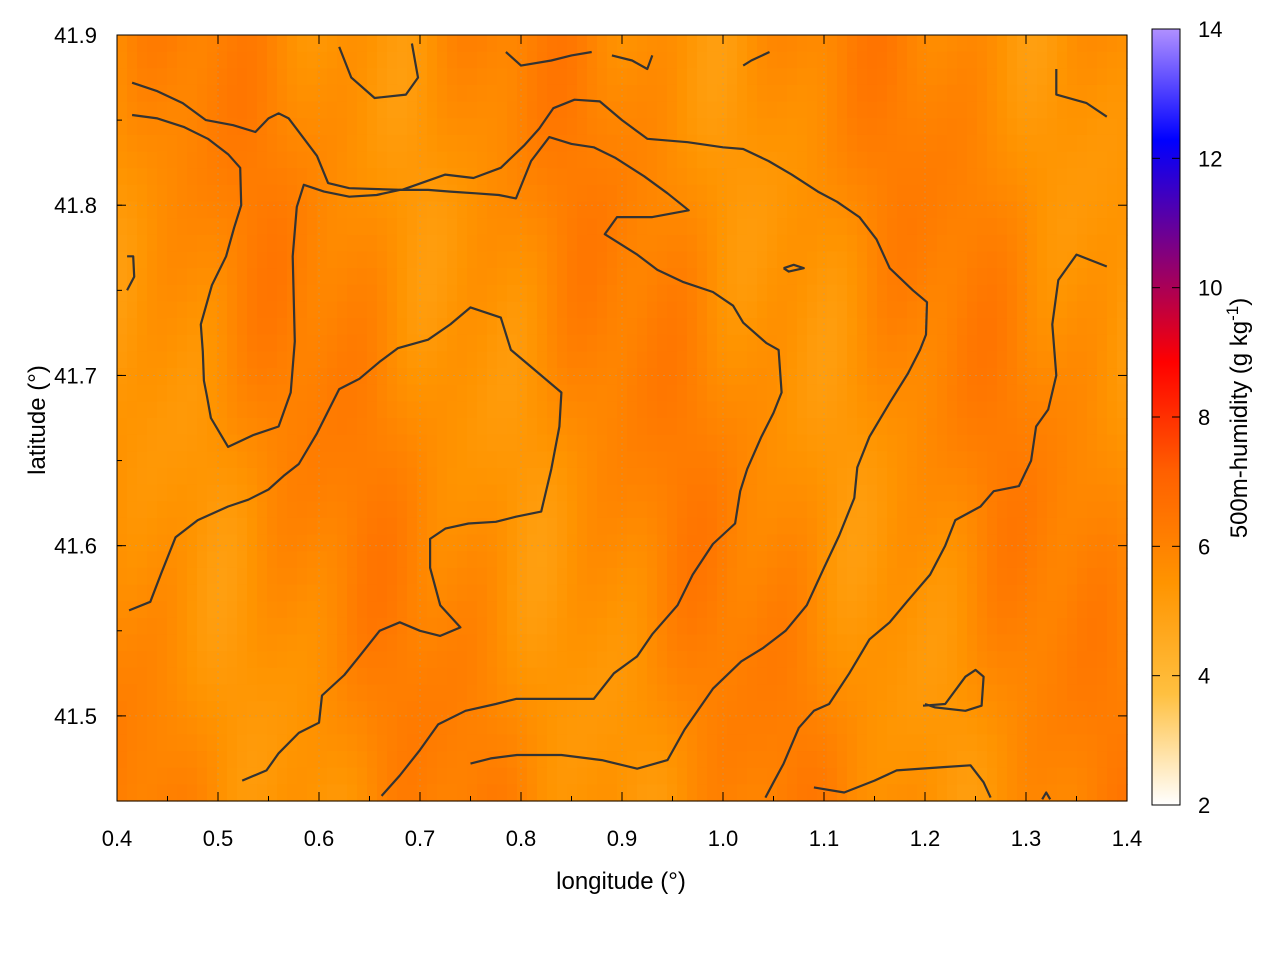 This screenshot has width=1280, height=960. I want to click on colorbar-title-end: ), so click(1239, 302).